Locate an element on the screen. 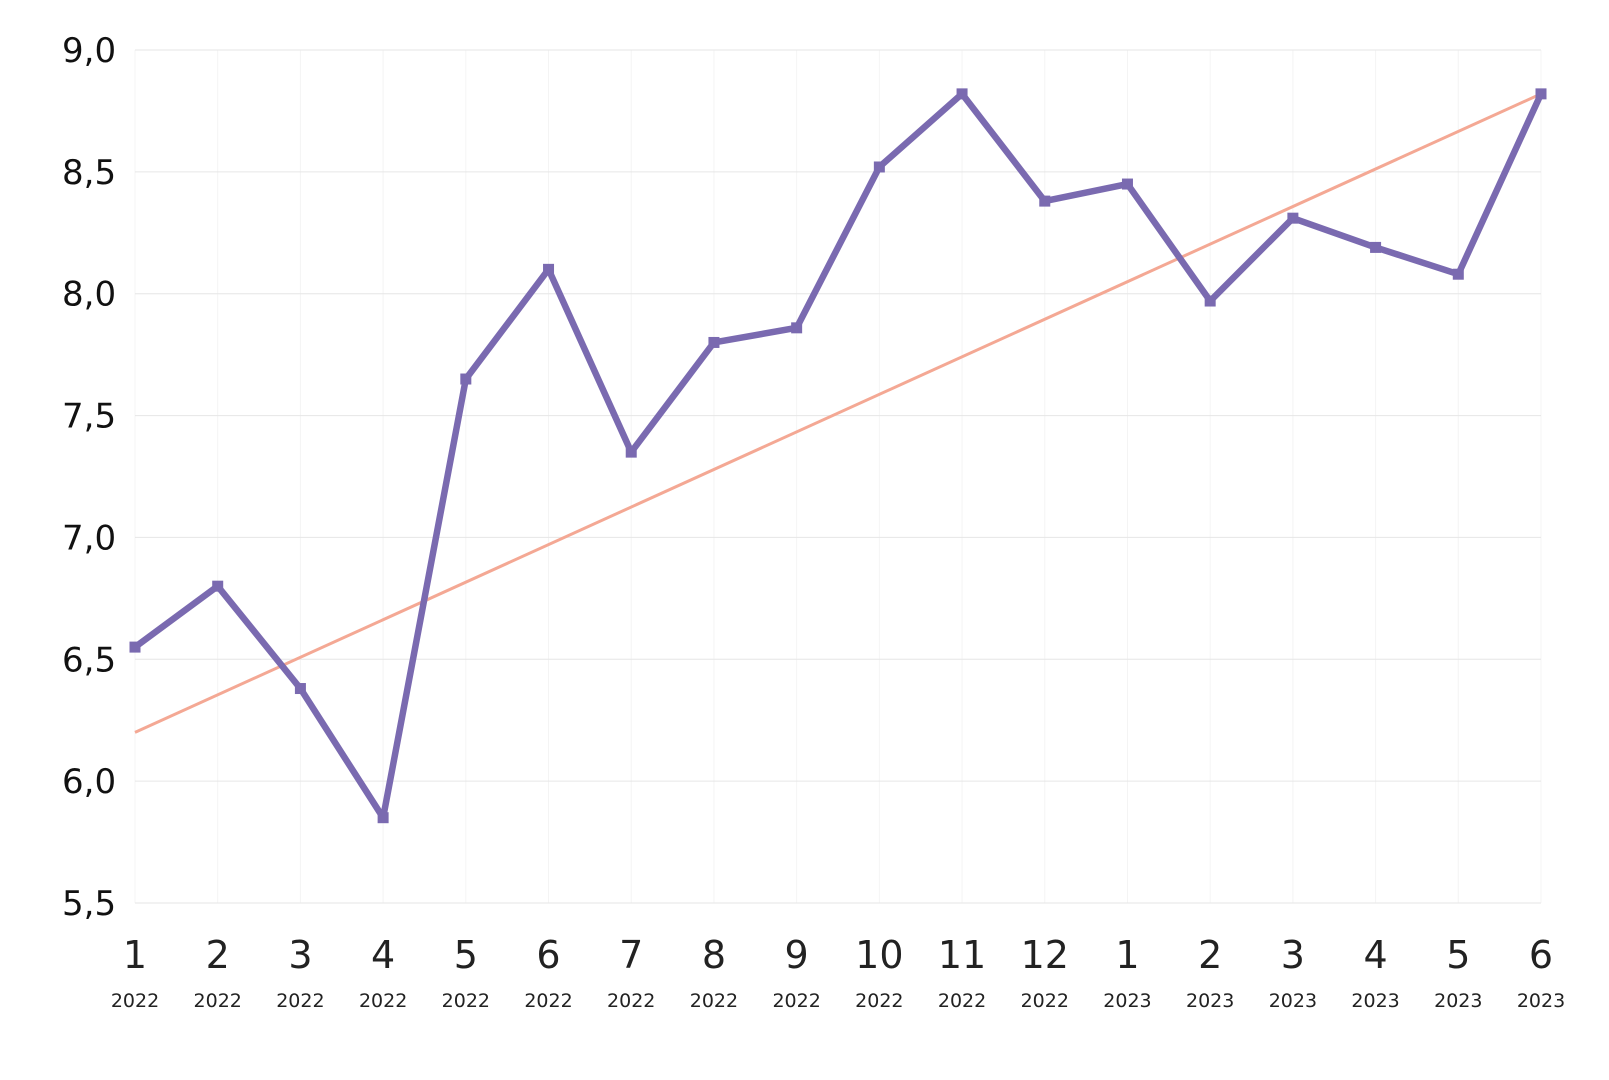 The width and height of the screenshot is (1609, 1080). y-tick-label: 7,0 is located at coordinates (89, 538).